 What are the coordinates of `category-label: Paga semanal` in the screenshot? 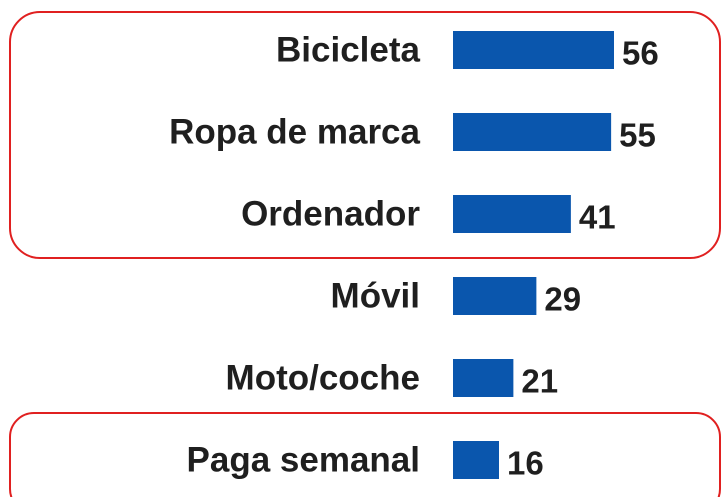 It's located at (303, 459).